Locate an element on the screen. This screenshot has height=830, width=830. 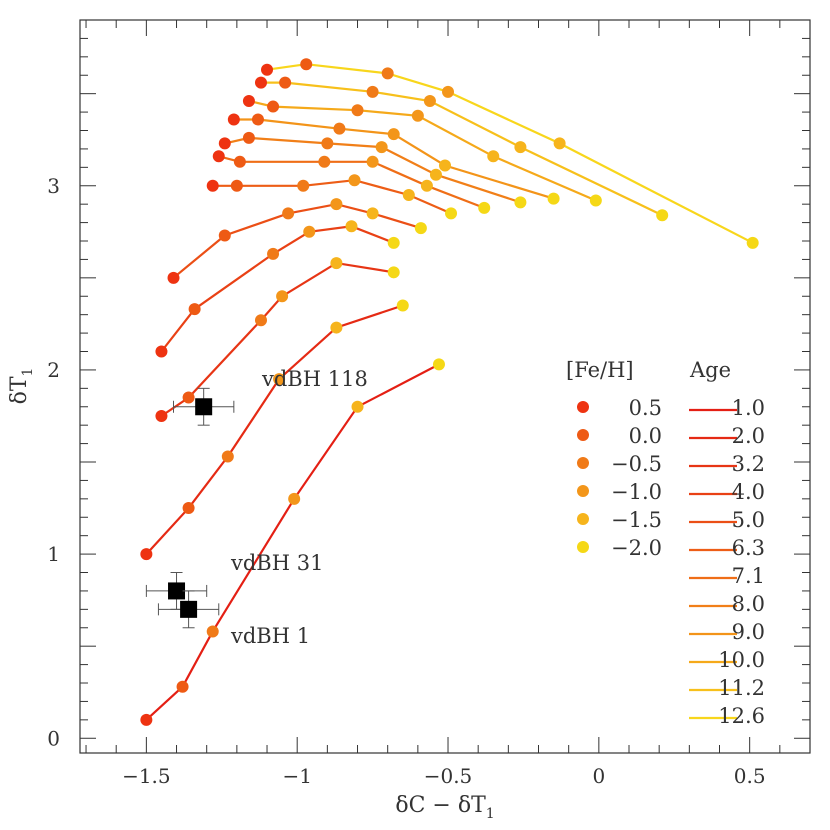
y-tick-label: 3 is located at coordinates (53, 186).